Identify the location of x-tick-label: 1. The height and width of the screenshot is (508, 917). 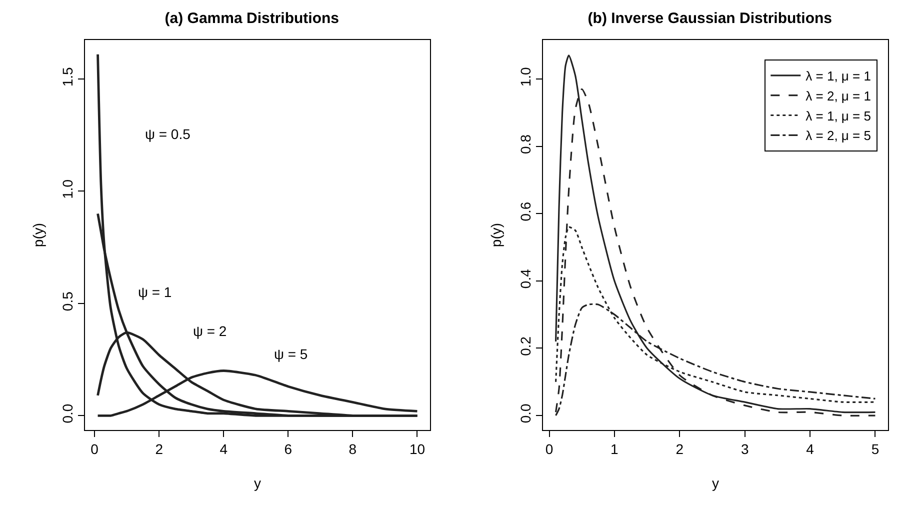
(614, 448).